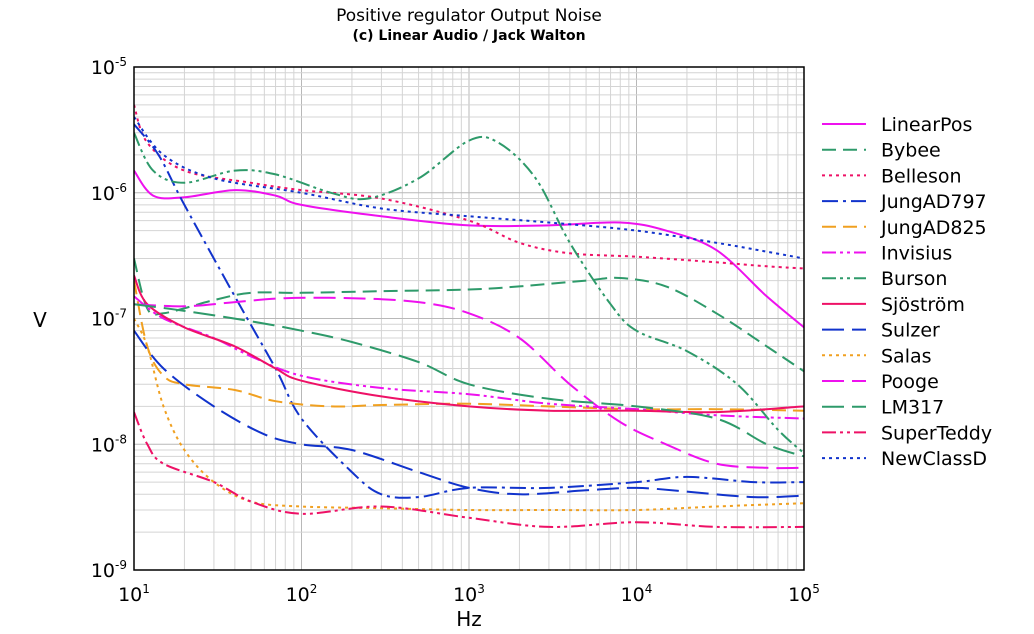 This screenshot has height=634, width=1034. What do you see at coordinates (109, 444) in the screenshot?
I see `y-tick-label: 10⁻⁸` at bounding box center [109, 444].